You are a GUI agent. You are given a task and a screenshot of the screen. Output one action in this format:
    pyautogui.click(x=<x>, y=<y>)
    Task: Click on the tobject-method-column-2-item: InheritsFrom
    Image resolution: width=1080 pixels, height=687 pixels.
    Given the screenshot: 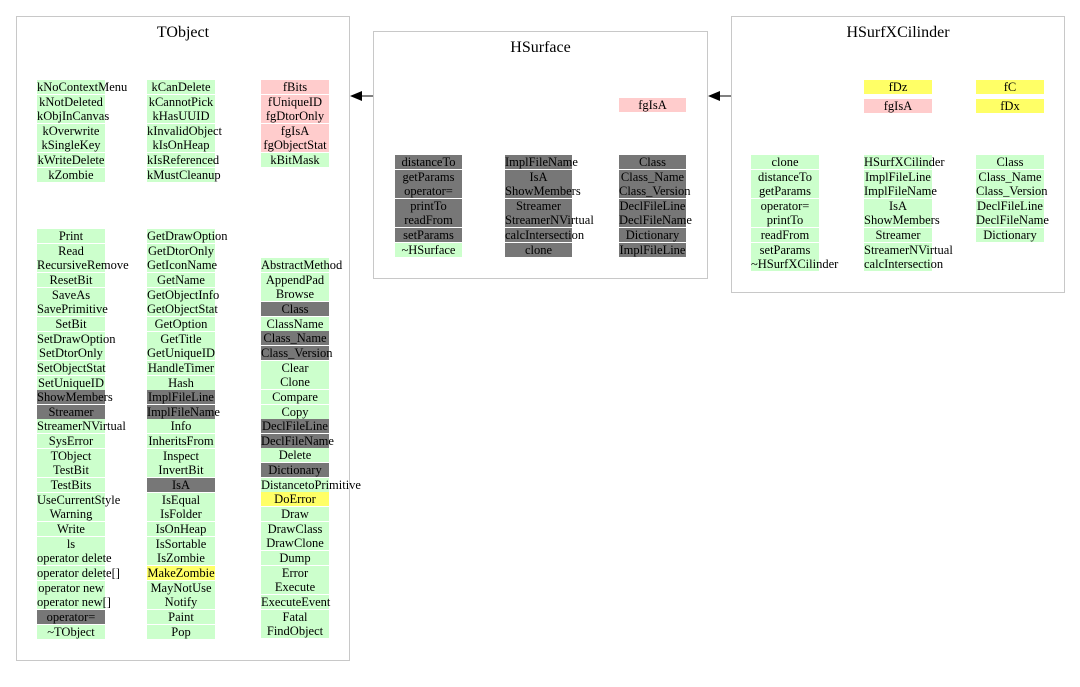 What is the action you would take?
    pyautogui.click(x=181, y=441)
    